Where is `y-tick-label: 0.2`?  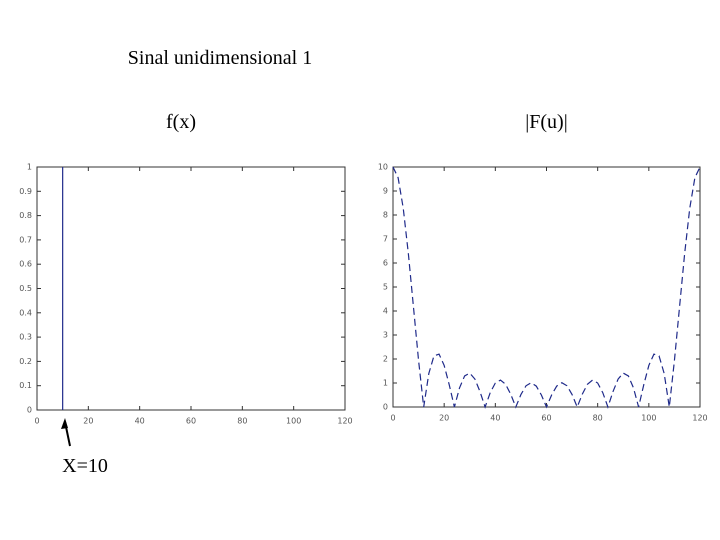
y-tick-label: 0.2 is located at coordinates (25, 361).